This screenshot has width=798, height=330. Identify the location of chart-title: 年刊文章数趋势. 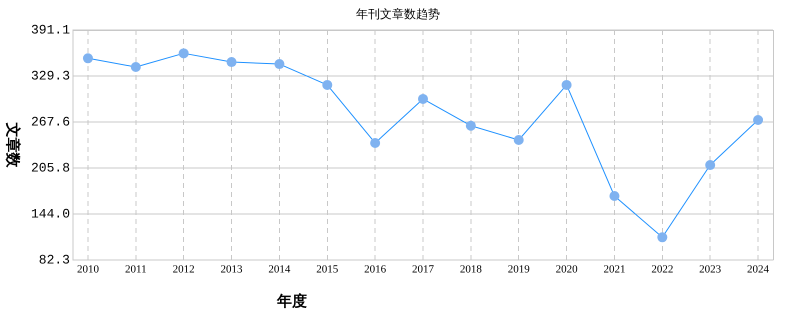
(398, 14).